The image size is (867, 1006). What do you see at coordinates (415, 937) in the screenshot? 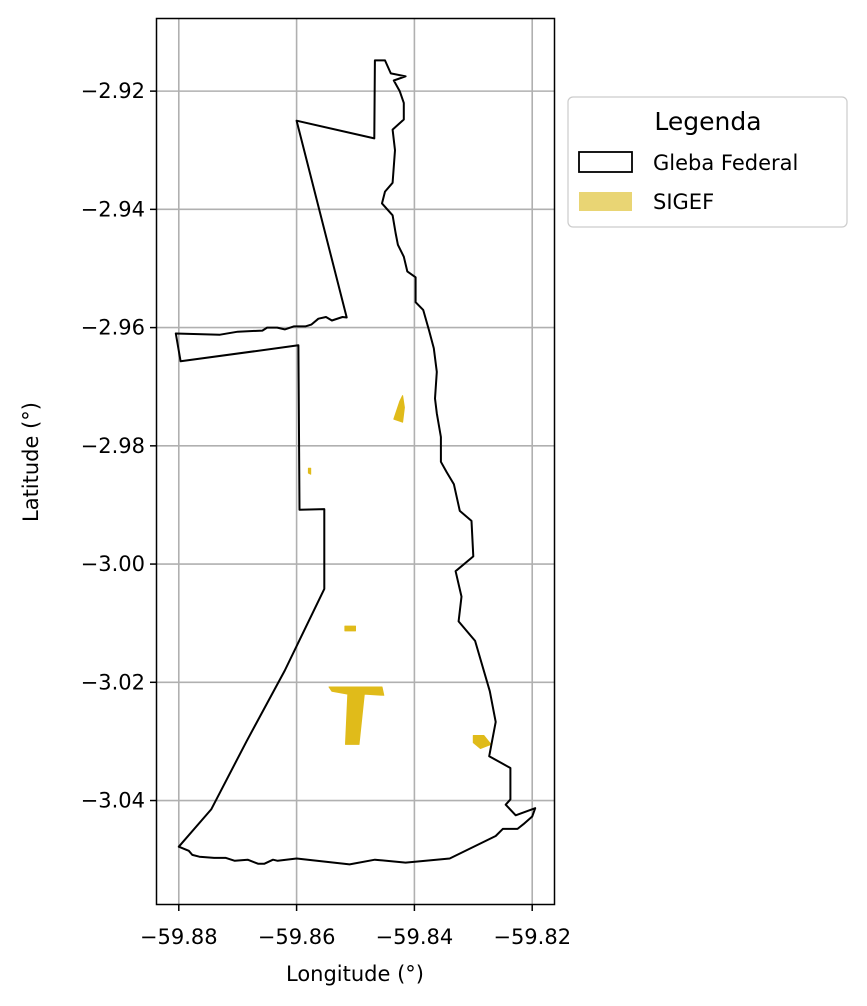
I see `x-tick-label: −59.84` at bounding box center [415, 937].